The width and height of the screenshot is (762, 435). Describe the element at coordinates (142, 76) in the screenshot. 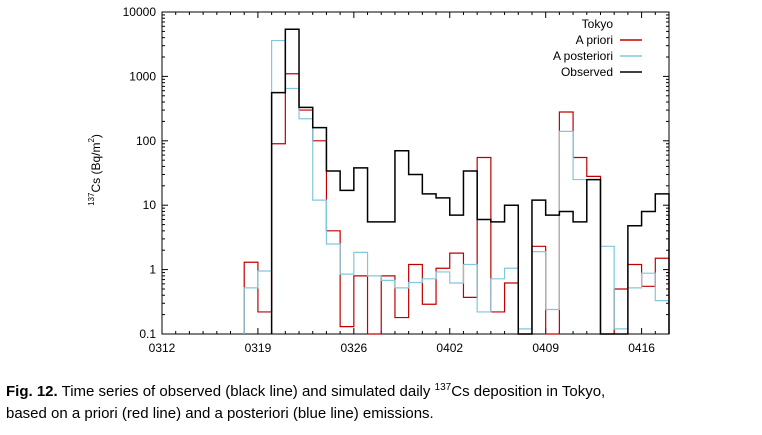

I see `y-tick-label: 1000` at that location.